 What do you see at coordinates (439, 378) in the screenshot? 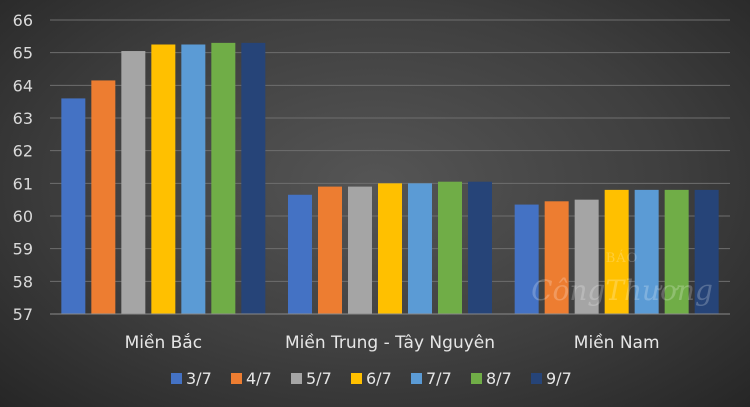
I see `legend-label: 7/7` at bounding box center [439, 378].